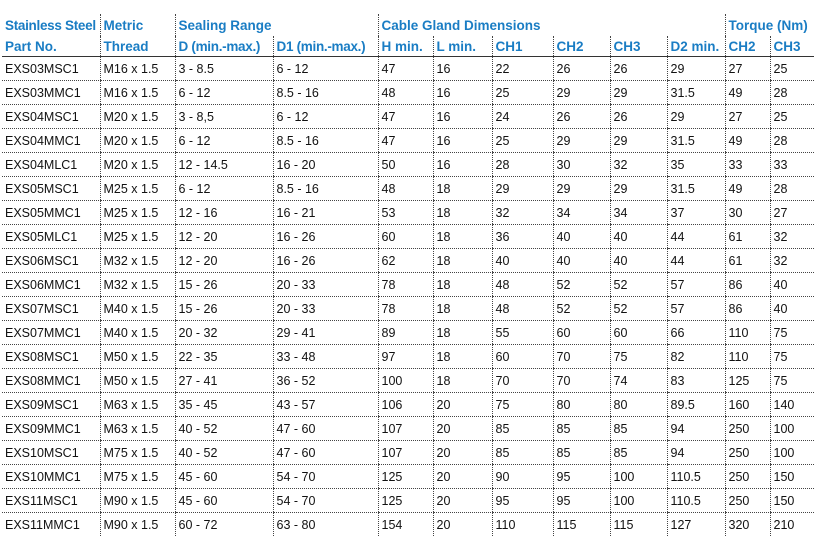 This screenshot has height=560, width=818. Describe the element at coordinates (51, 428) in the screenshot. I see `cell-part-no: EXS09MMC1` at that location.